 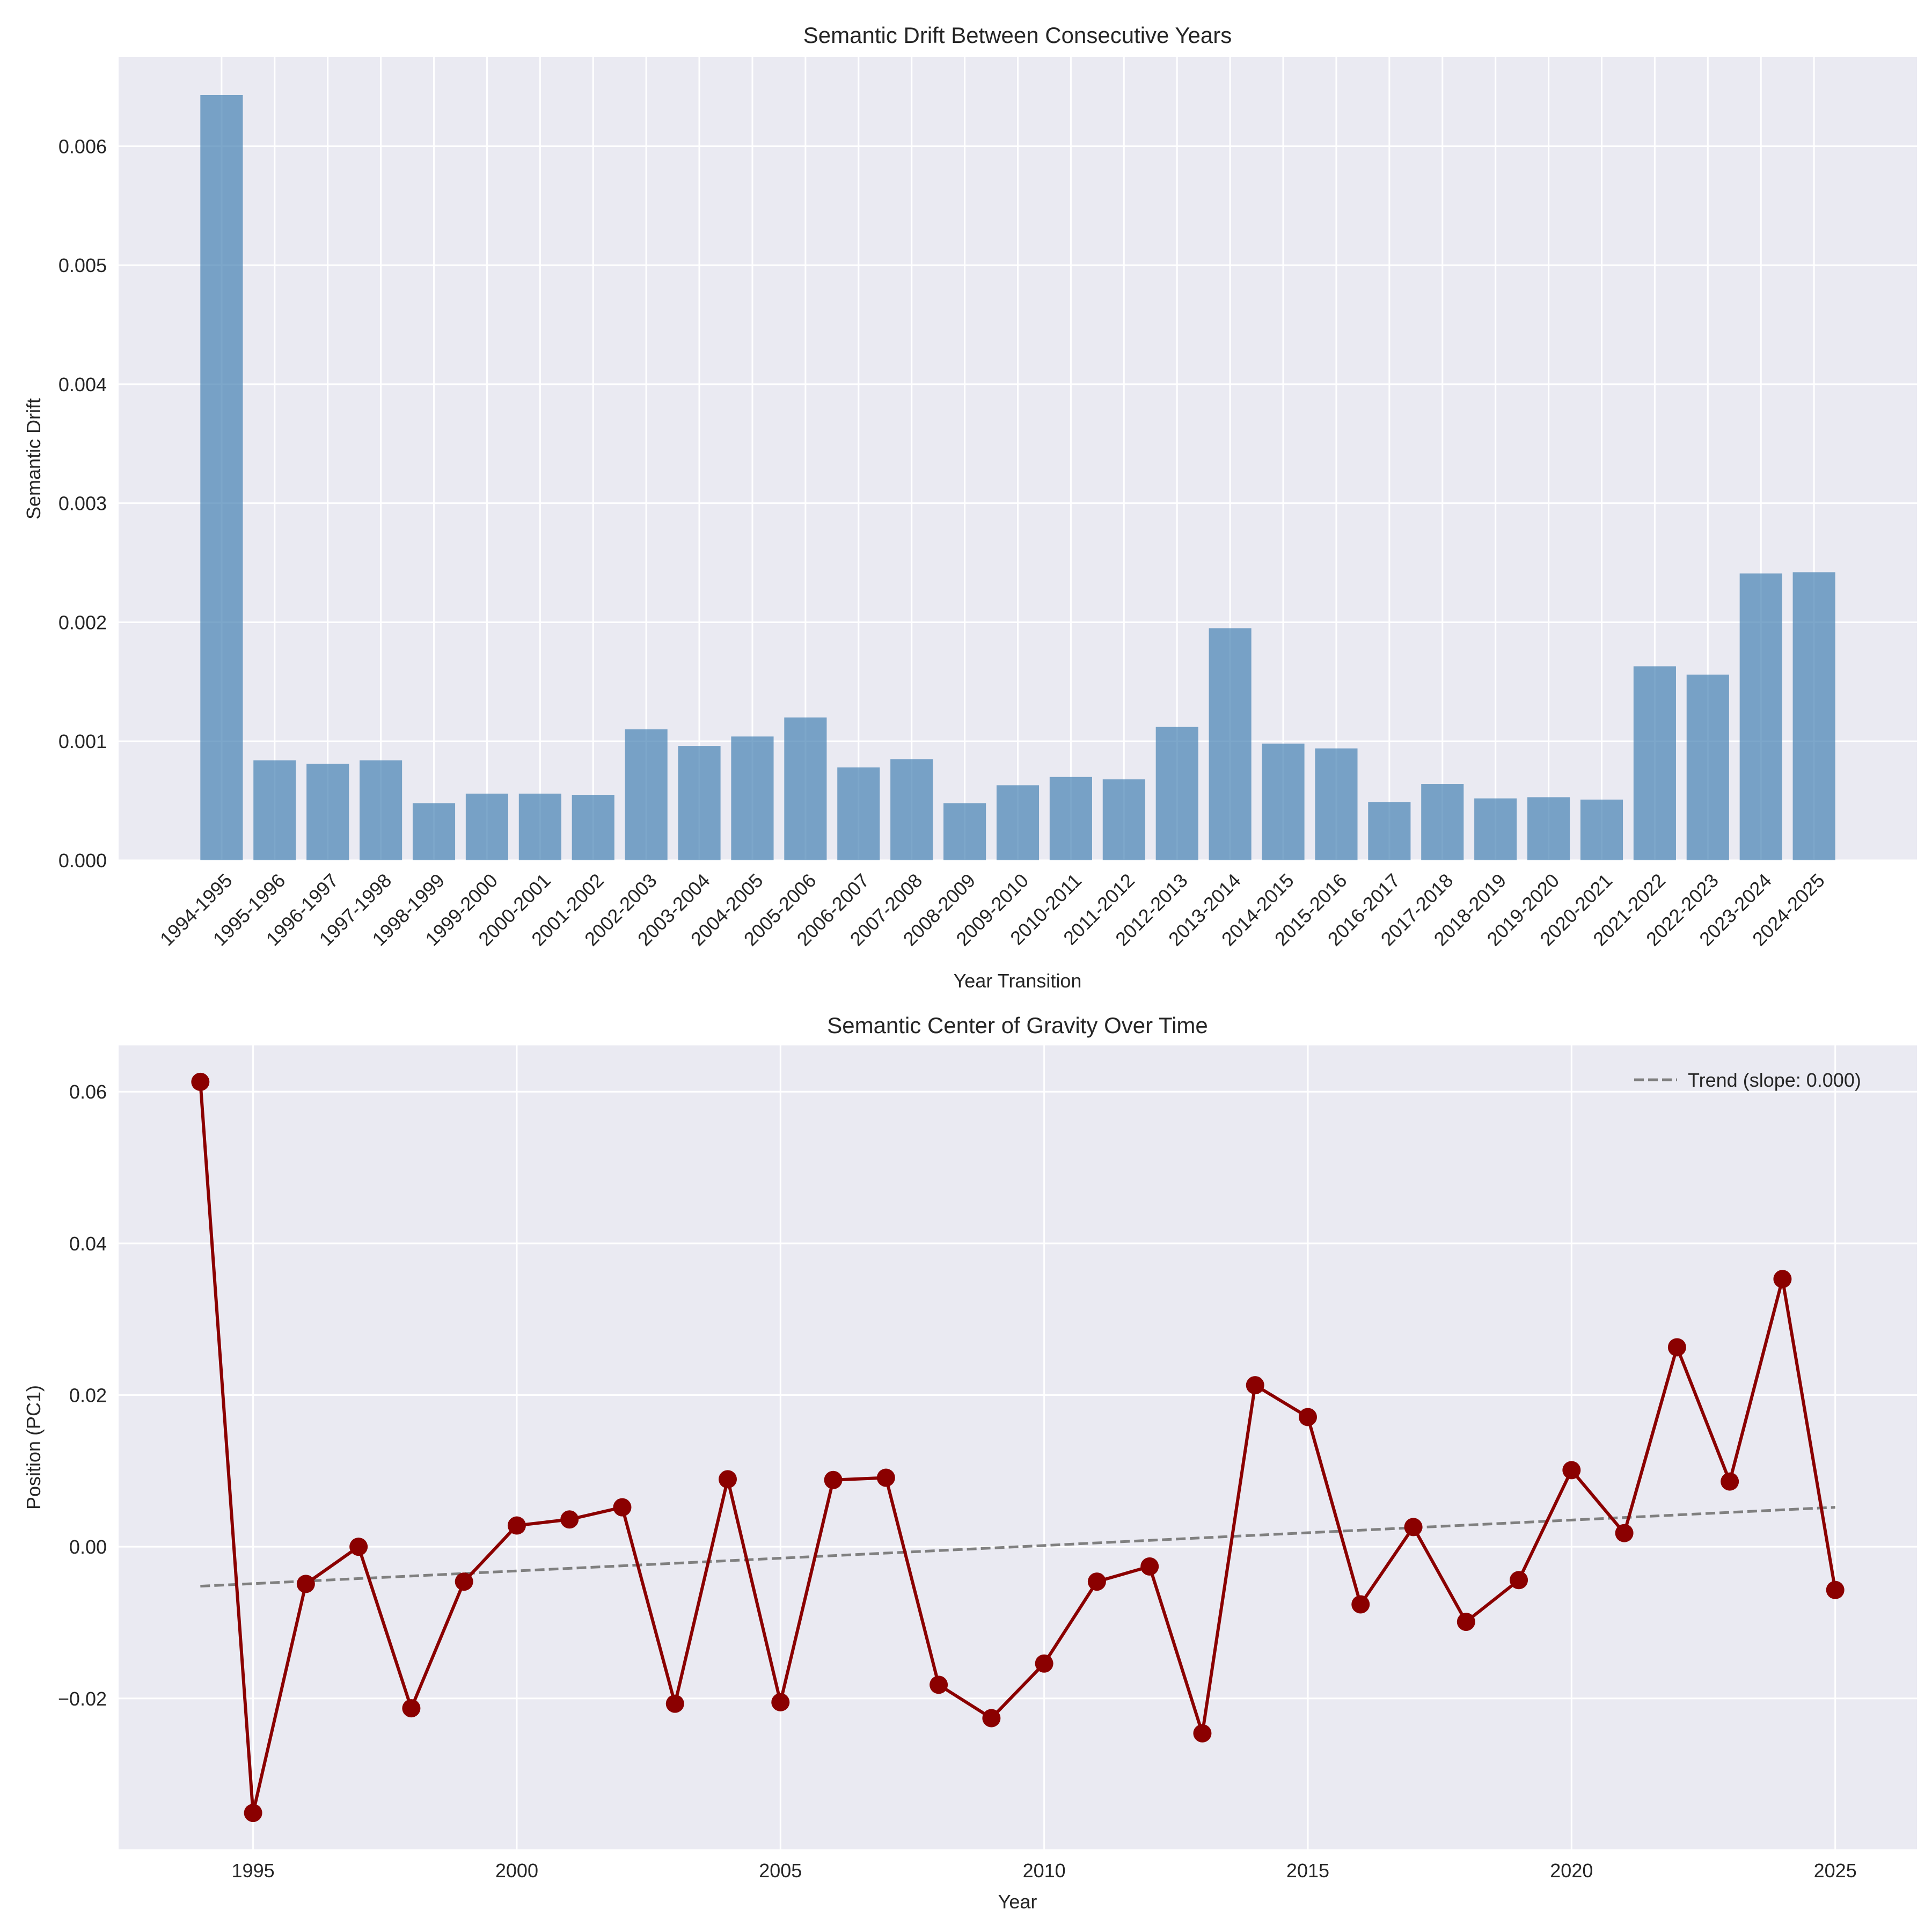 I want to click on point-2013, so click(x=1202, y=1733).